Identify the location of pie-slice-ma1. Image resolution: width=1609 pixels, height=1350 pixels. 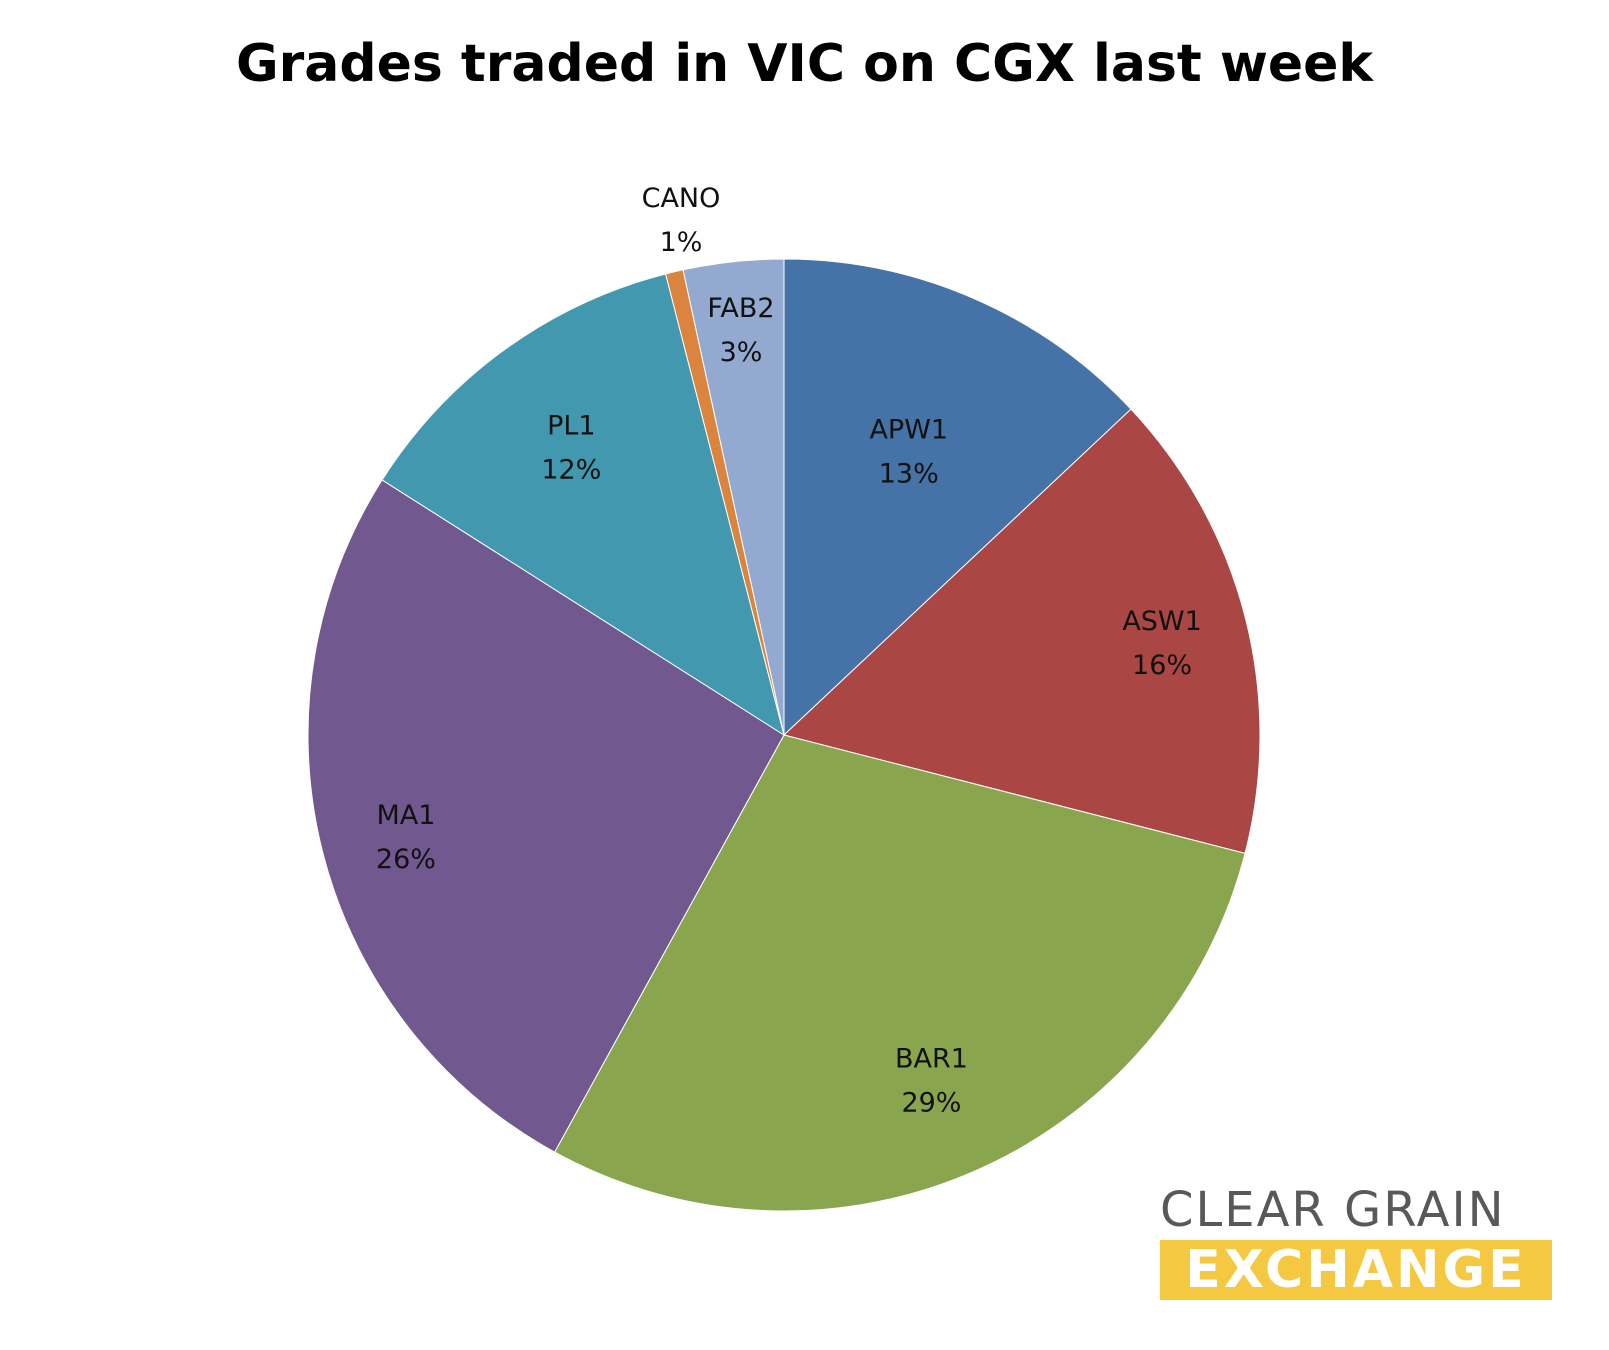
(546, 816).